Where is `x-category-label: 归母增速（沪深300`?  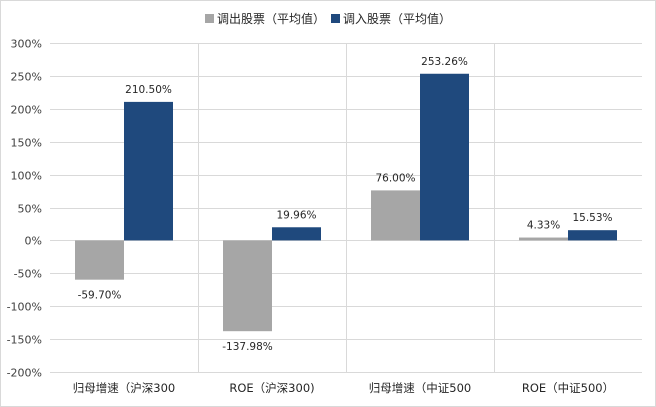
x-category-label: 归母增速（沪深300 is located at coordinates (124, 388).